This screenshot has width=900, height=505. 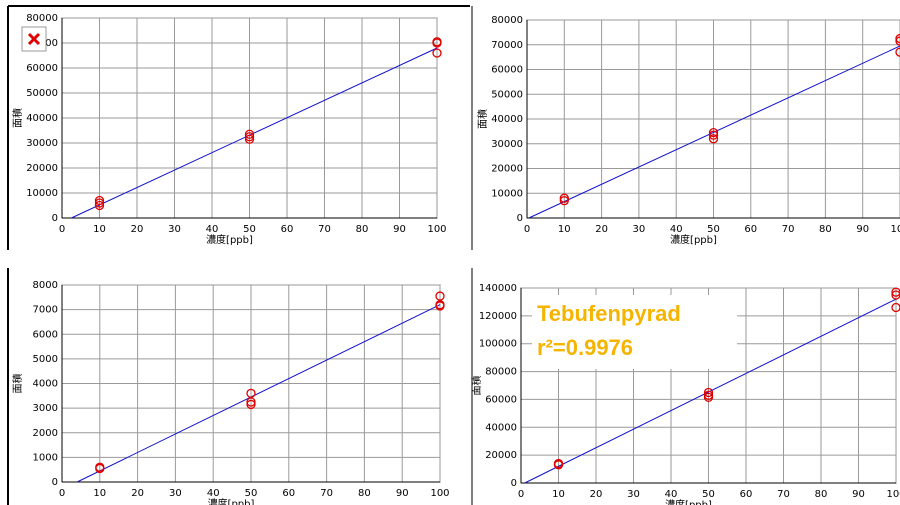 What do you see at coordinates (507, 45) in the screenshot?
I see `y-tick-label: 70000` at bounding box center [507, 45].